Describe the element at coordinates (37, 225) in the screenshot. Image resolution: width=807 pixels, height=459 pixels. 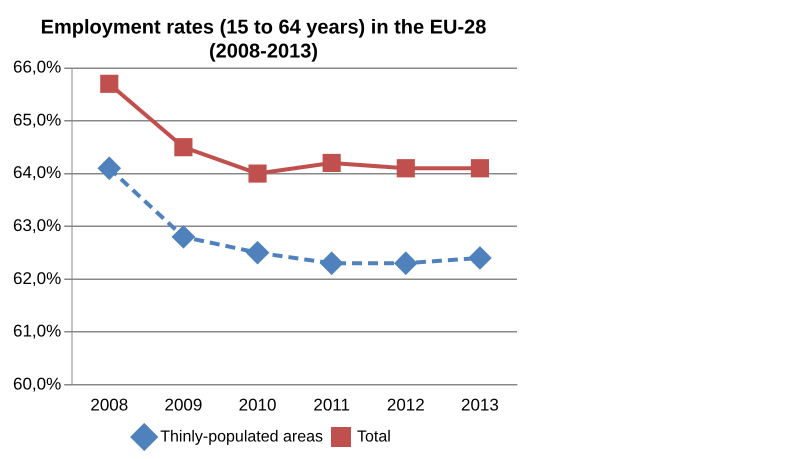
I see `y-tick-label: 63,0%` at that location.